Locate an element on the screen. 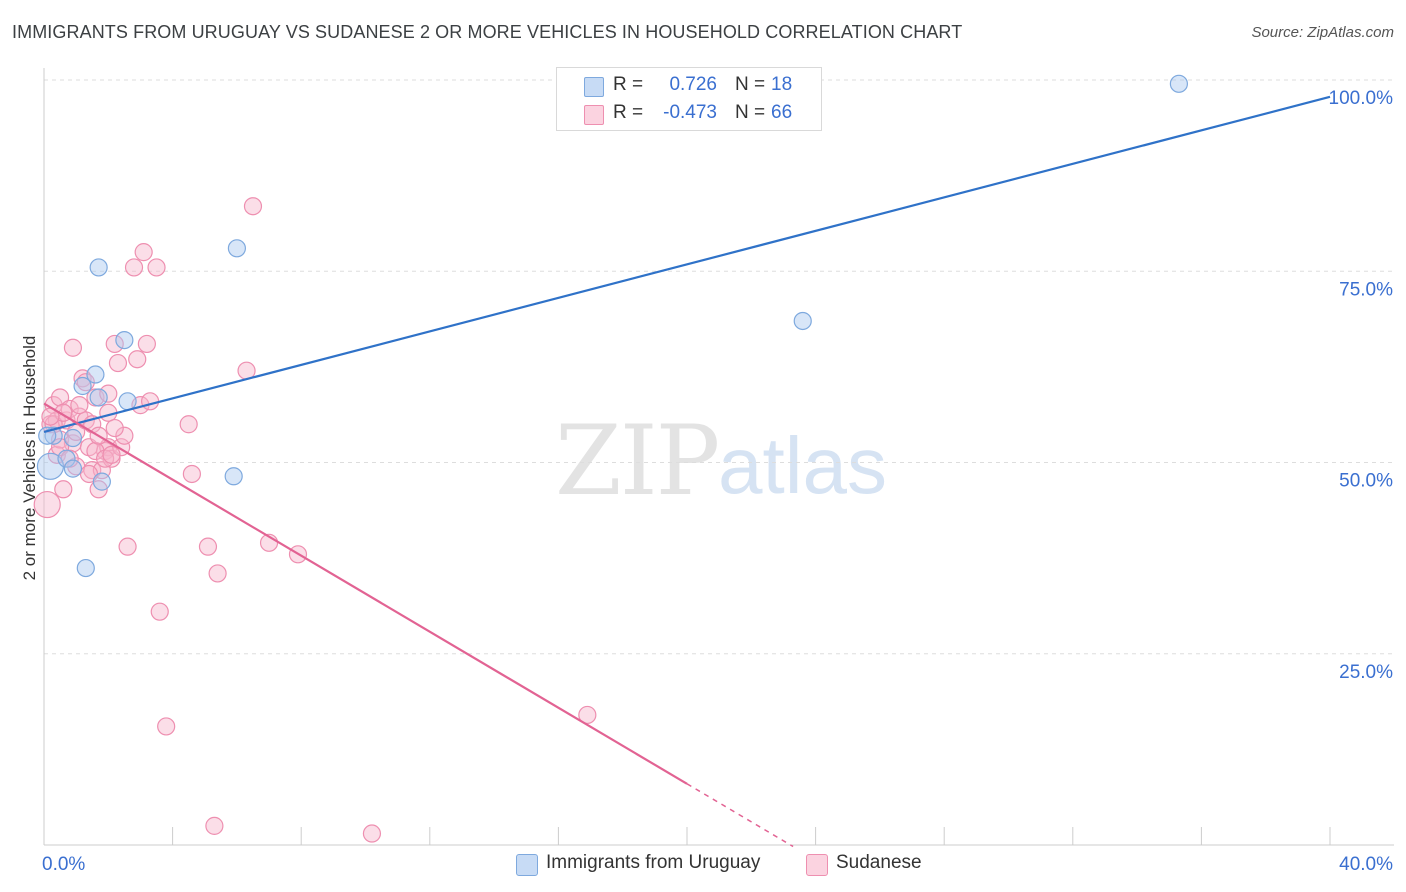  uruguay-swatch is located at coordinates (594, 87).